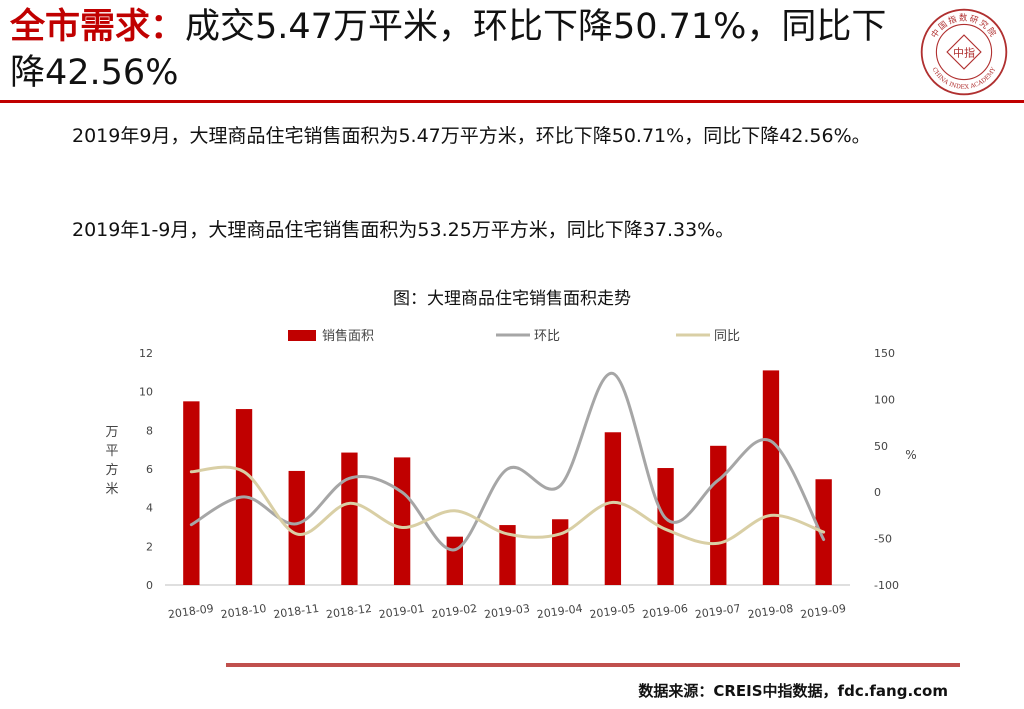 The image size is (1024, 709). Describe the element at coordinates (547, 336) in the screenshot. I see `legend-label: 环比` at that location.